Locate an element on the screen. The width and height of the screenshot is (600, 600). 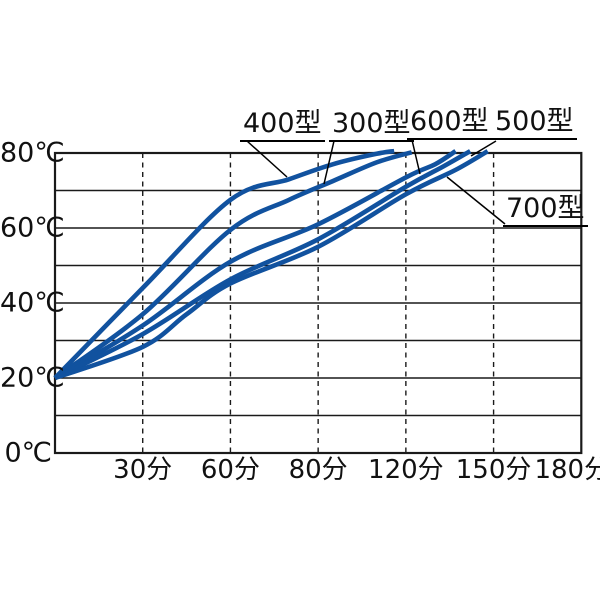
y-tick-label: 0℃ is located at coordinates (28, 453).